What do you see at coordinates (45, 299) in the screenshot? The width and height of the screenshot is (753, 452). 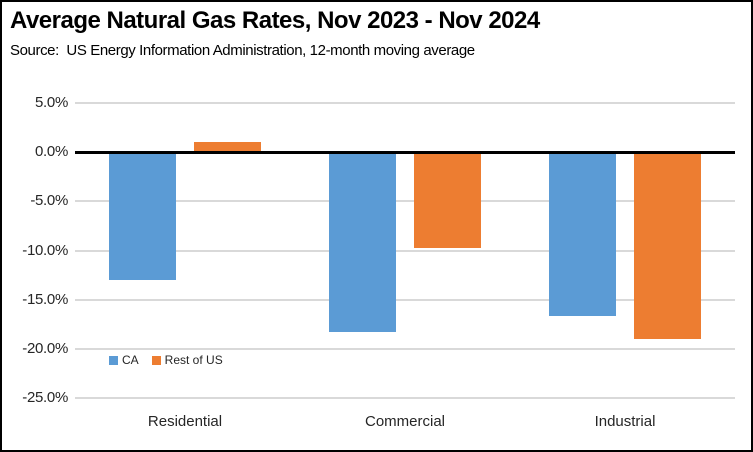 I see `y-tick-label: -15.0%` at bounding box center [45, 299].